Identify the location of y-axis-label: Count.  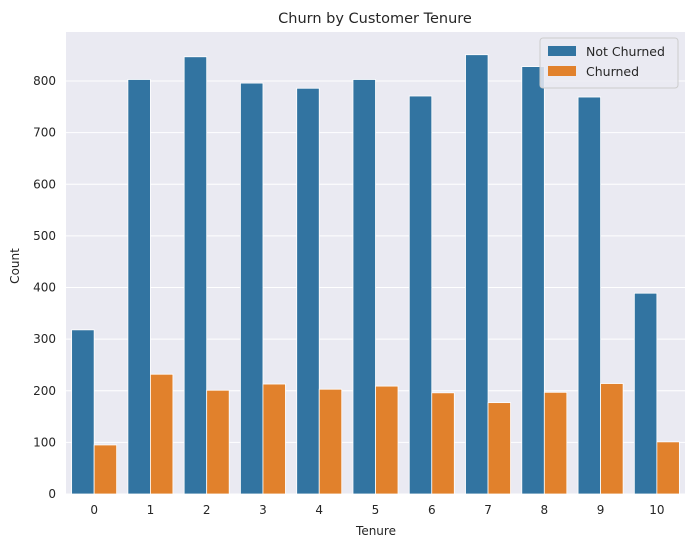
(15, 266).